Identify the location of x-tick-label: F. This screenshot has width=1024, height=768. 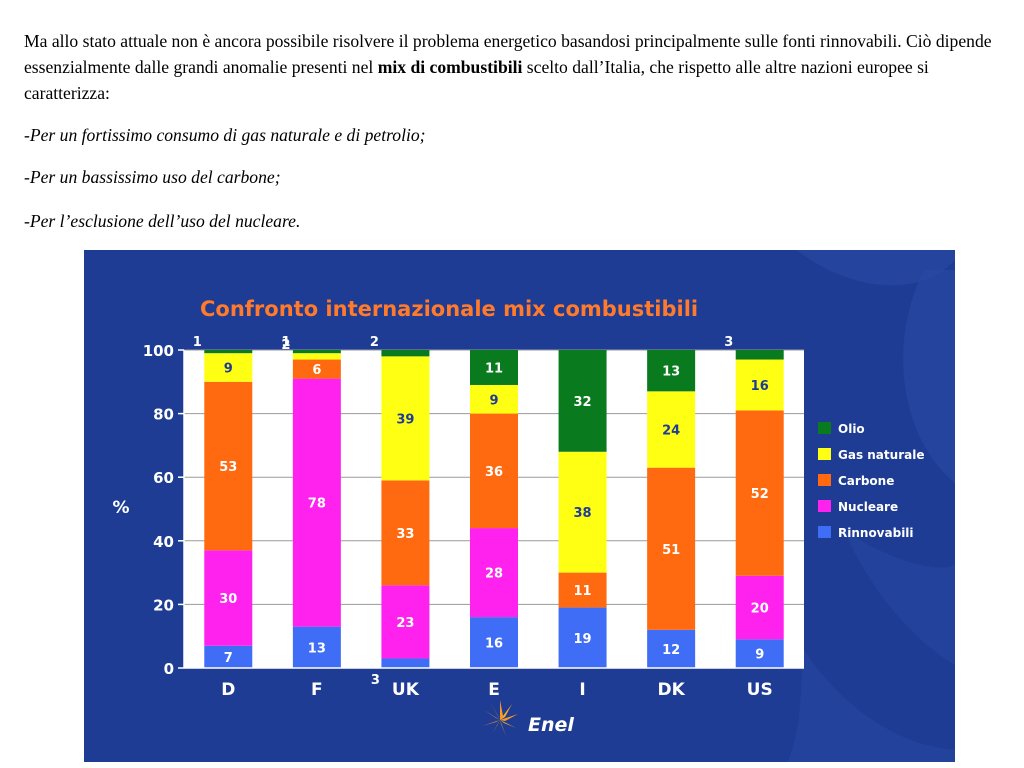
(317, 690).